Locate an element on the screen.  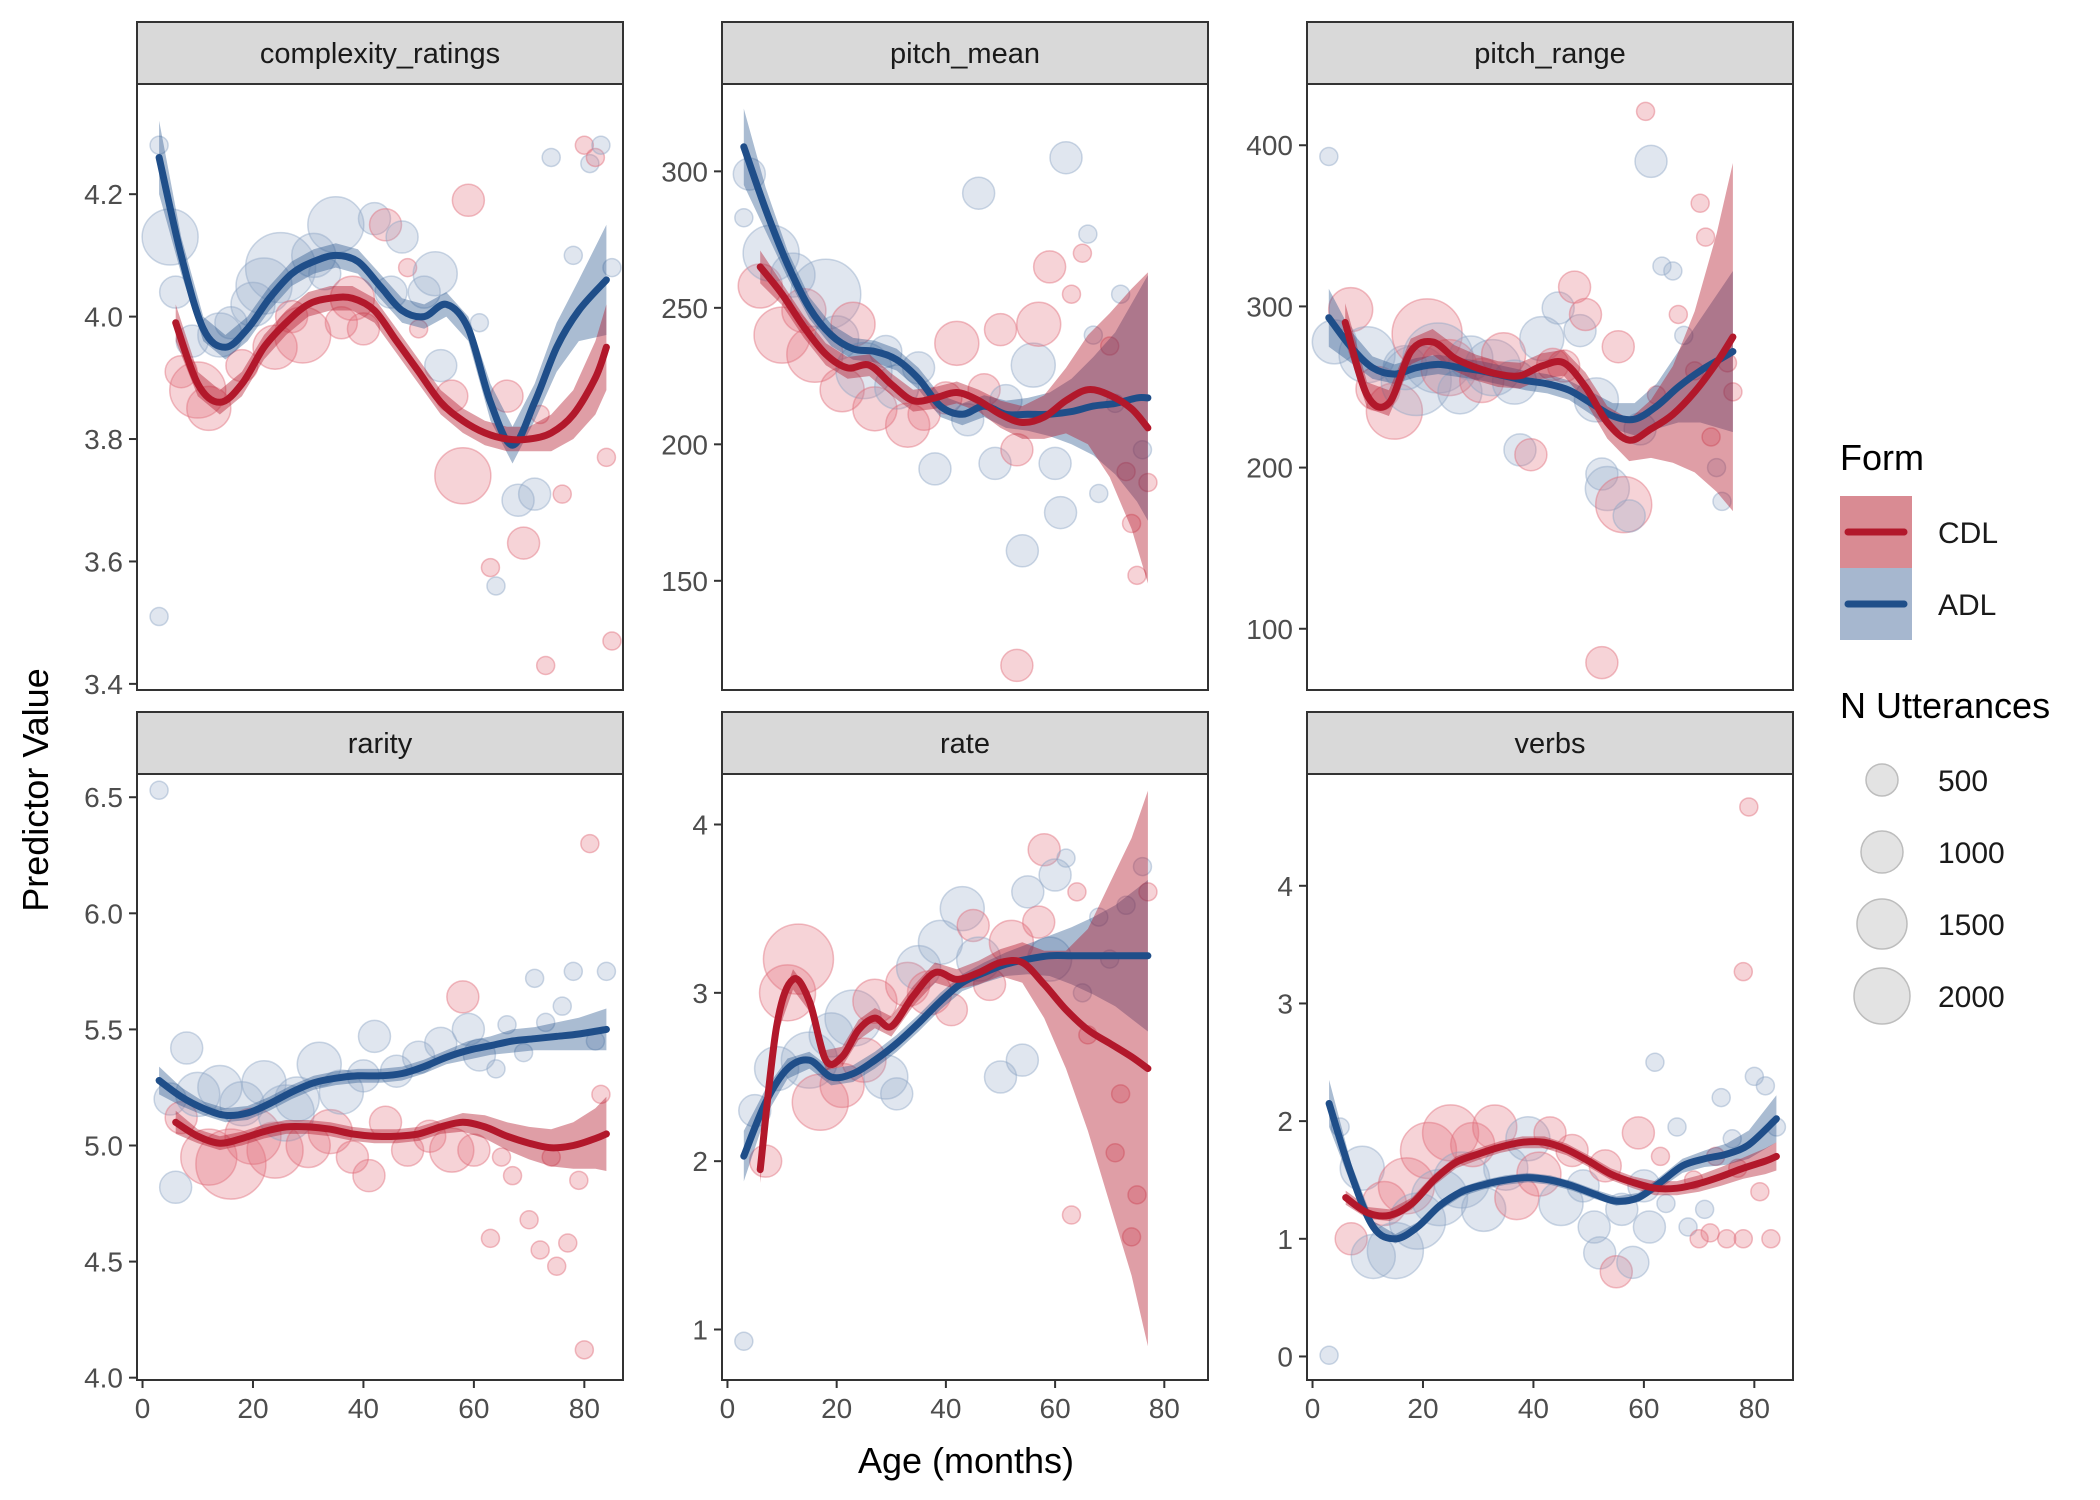
legend-size-circle is located at coordinates (1882, 924).